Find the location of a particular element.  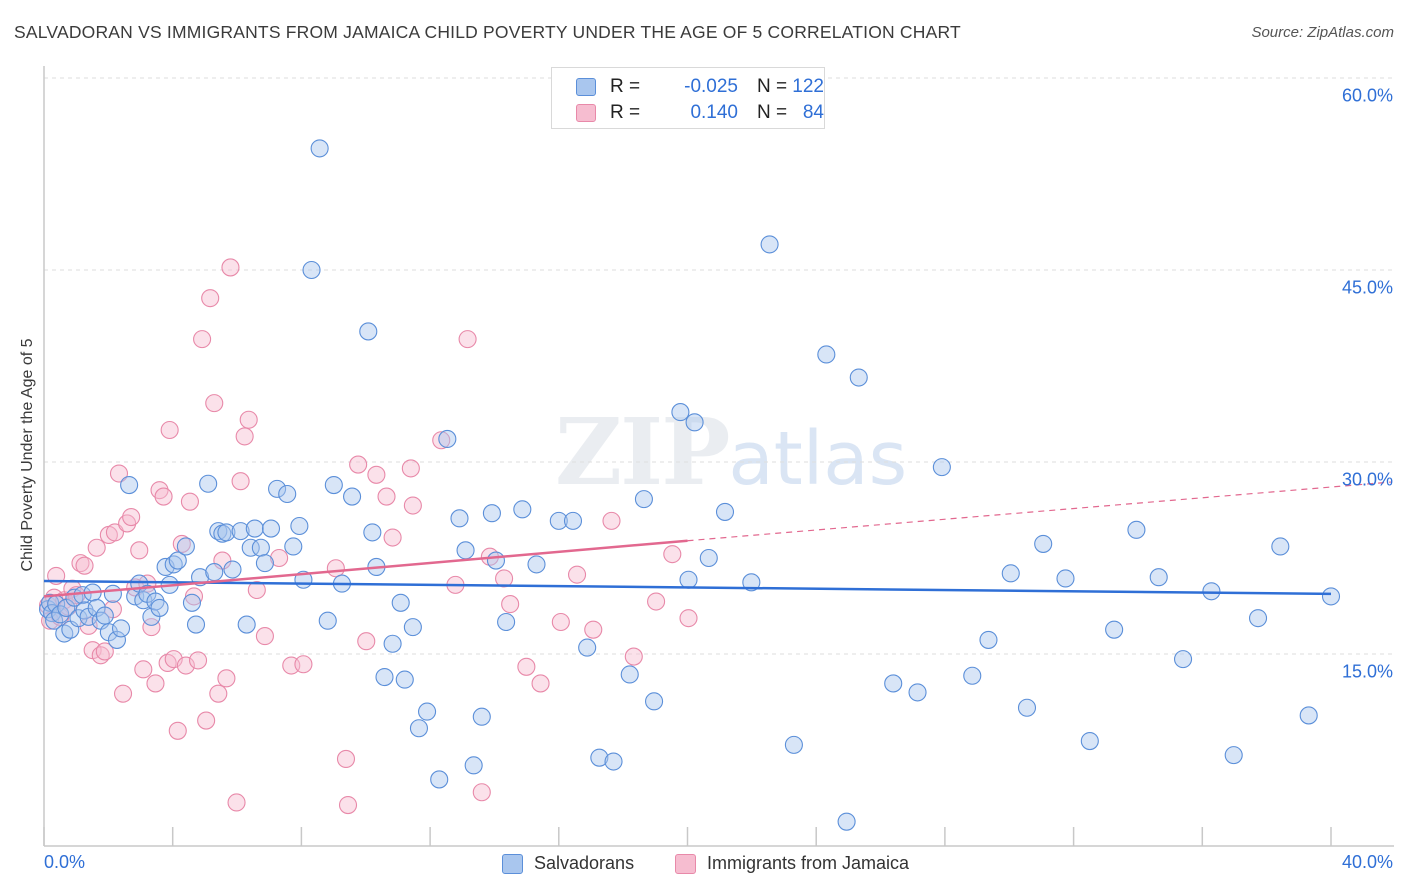

stats-legend: R = -0.025 N = 122 R = 0.140 N = 84 is located at coordinates (688, 98).